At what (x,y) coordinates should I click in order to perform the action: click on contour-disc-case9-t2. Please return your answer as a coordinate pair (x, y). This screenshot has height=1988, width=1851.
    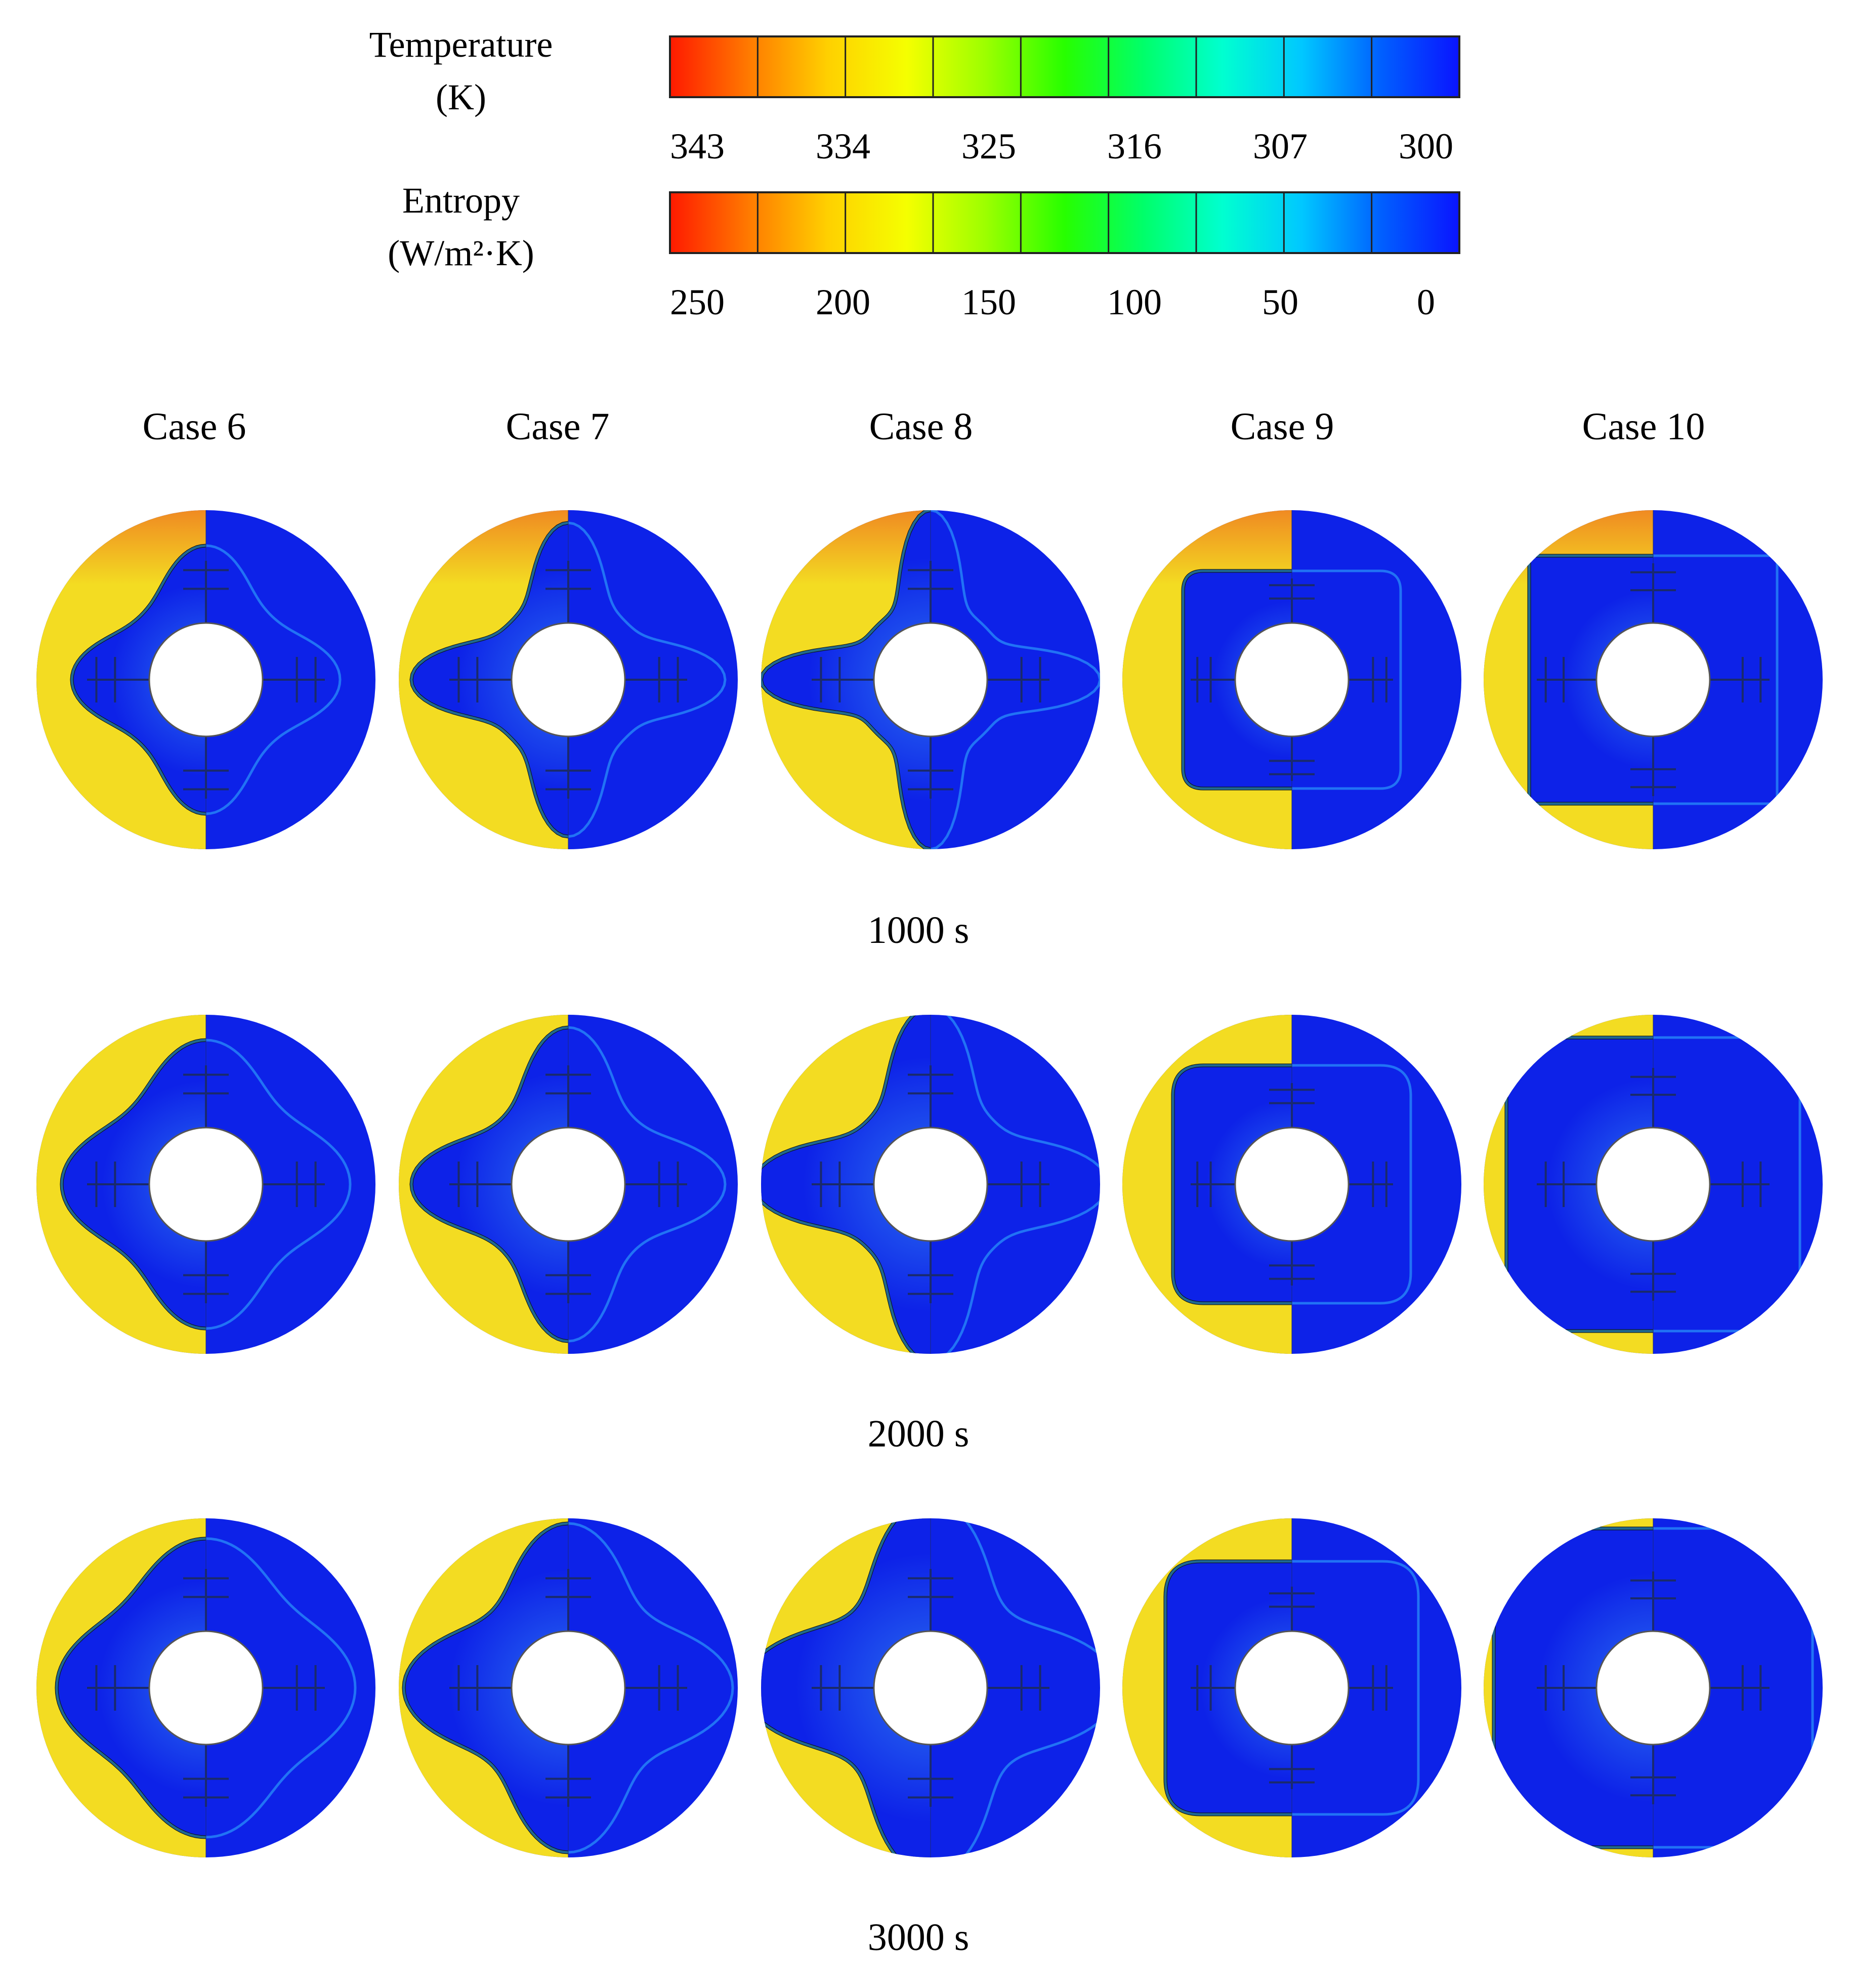
    Looking at the image, I should click on (1291, 1184).